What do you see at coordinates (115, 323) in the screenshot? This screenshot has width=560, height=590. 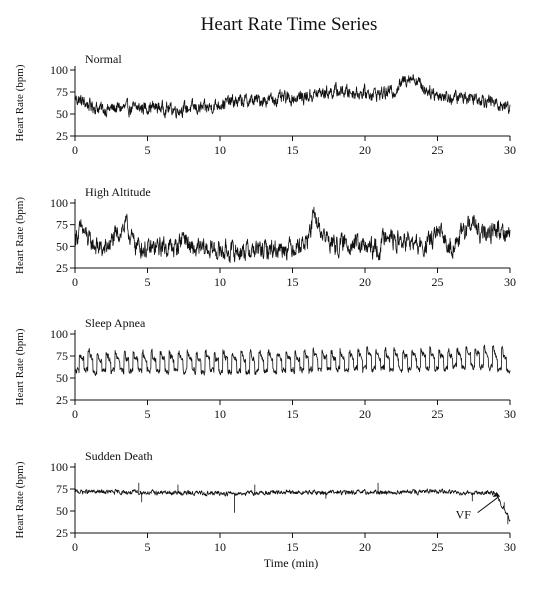 I see `panel-title: Sleep Apnea` at bounding box center [115, 323].